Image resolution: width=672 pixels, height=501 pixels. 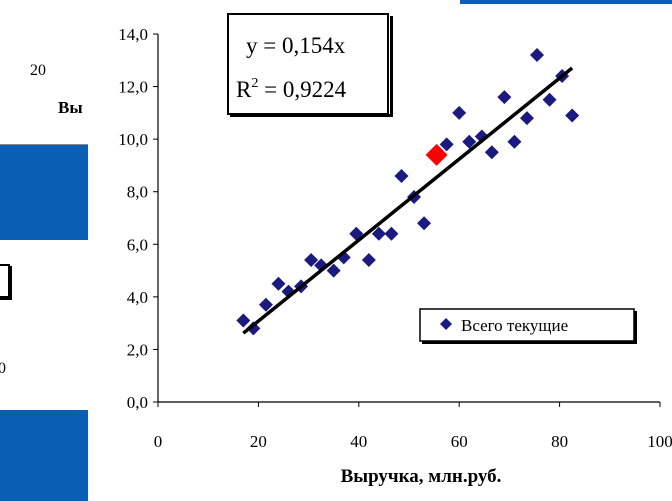 I want to click on background-legend-fragment, so click(x=5, y=281).